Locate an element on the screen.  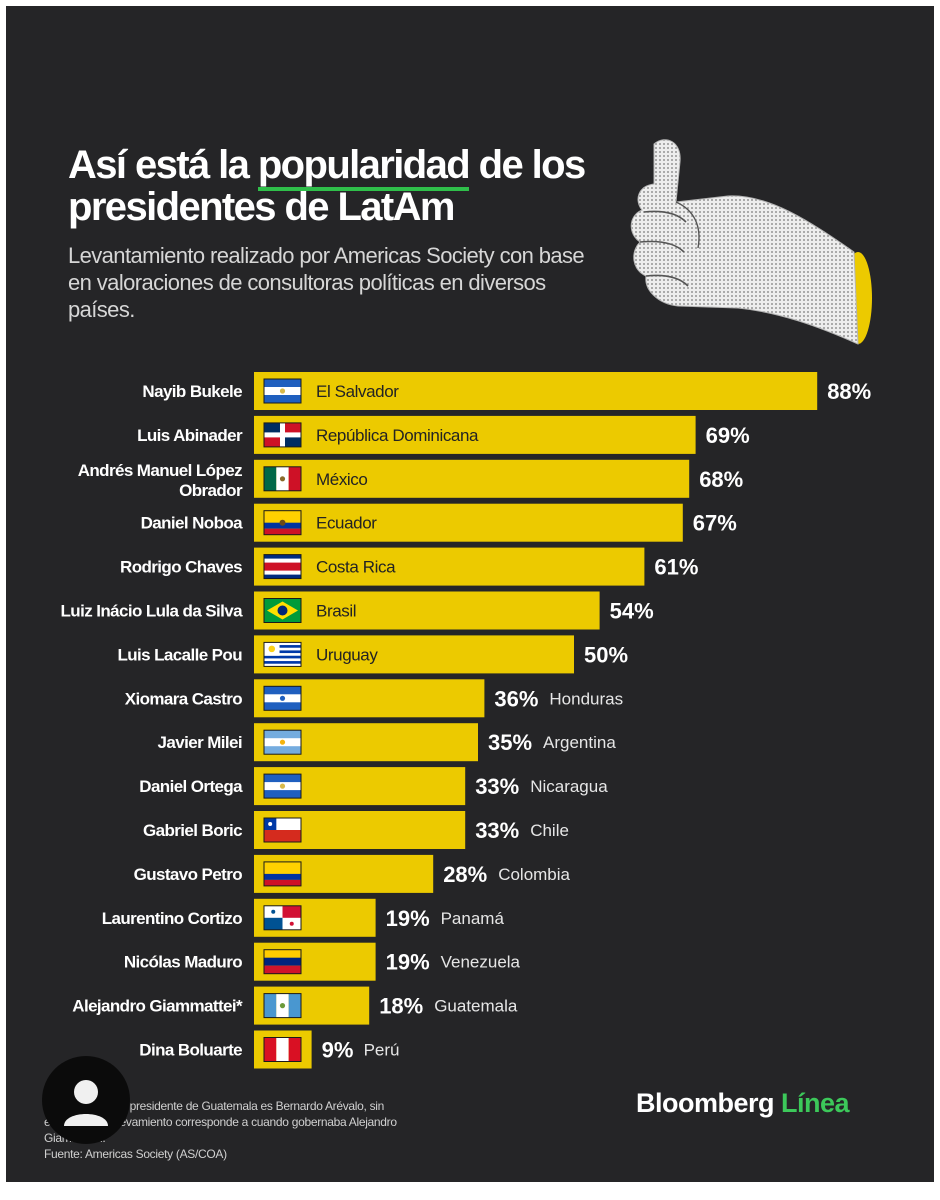
country-label: Colombia is located at coordinates (534, 874).